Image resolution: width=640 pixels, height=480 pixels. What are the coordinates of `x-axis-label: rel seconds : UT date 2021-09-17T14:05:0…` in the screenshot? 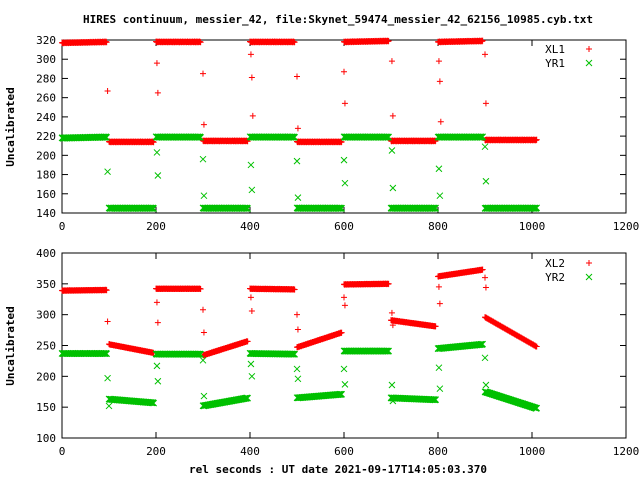 It's located at (338, 469).